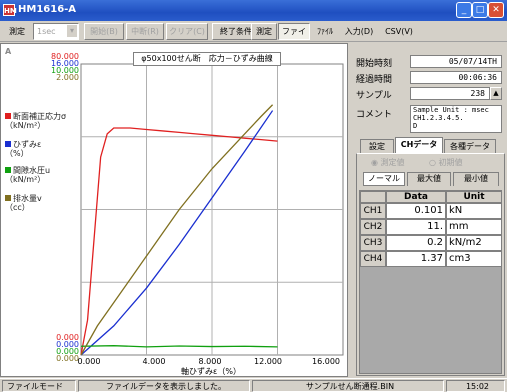 The image size is (507, 392). What do you see at coordinates (374, 115) in the screenshot?
I see `comment-label: コメント` at bounding box center [374, 115].